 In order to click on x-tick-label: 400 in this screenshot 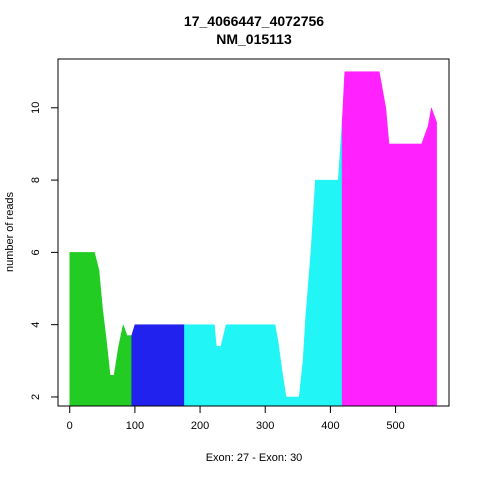, I will do `click(330, 426)`.